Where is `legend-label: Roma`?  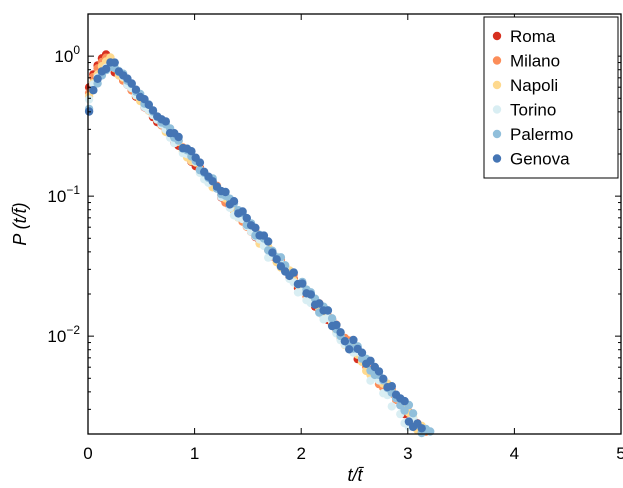
legend-label: Roma is located at coordinates (533, 36).